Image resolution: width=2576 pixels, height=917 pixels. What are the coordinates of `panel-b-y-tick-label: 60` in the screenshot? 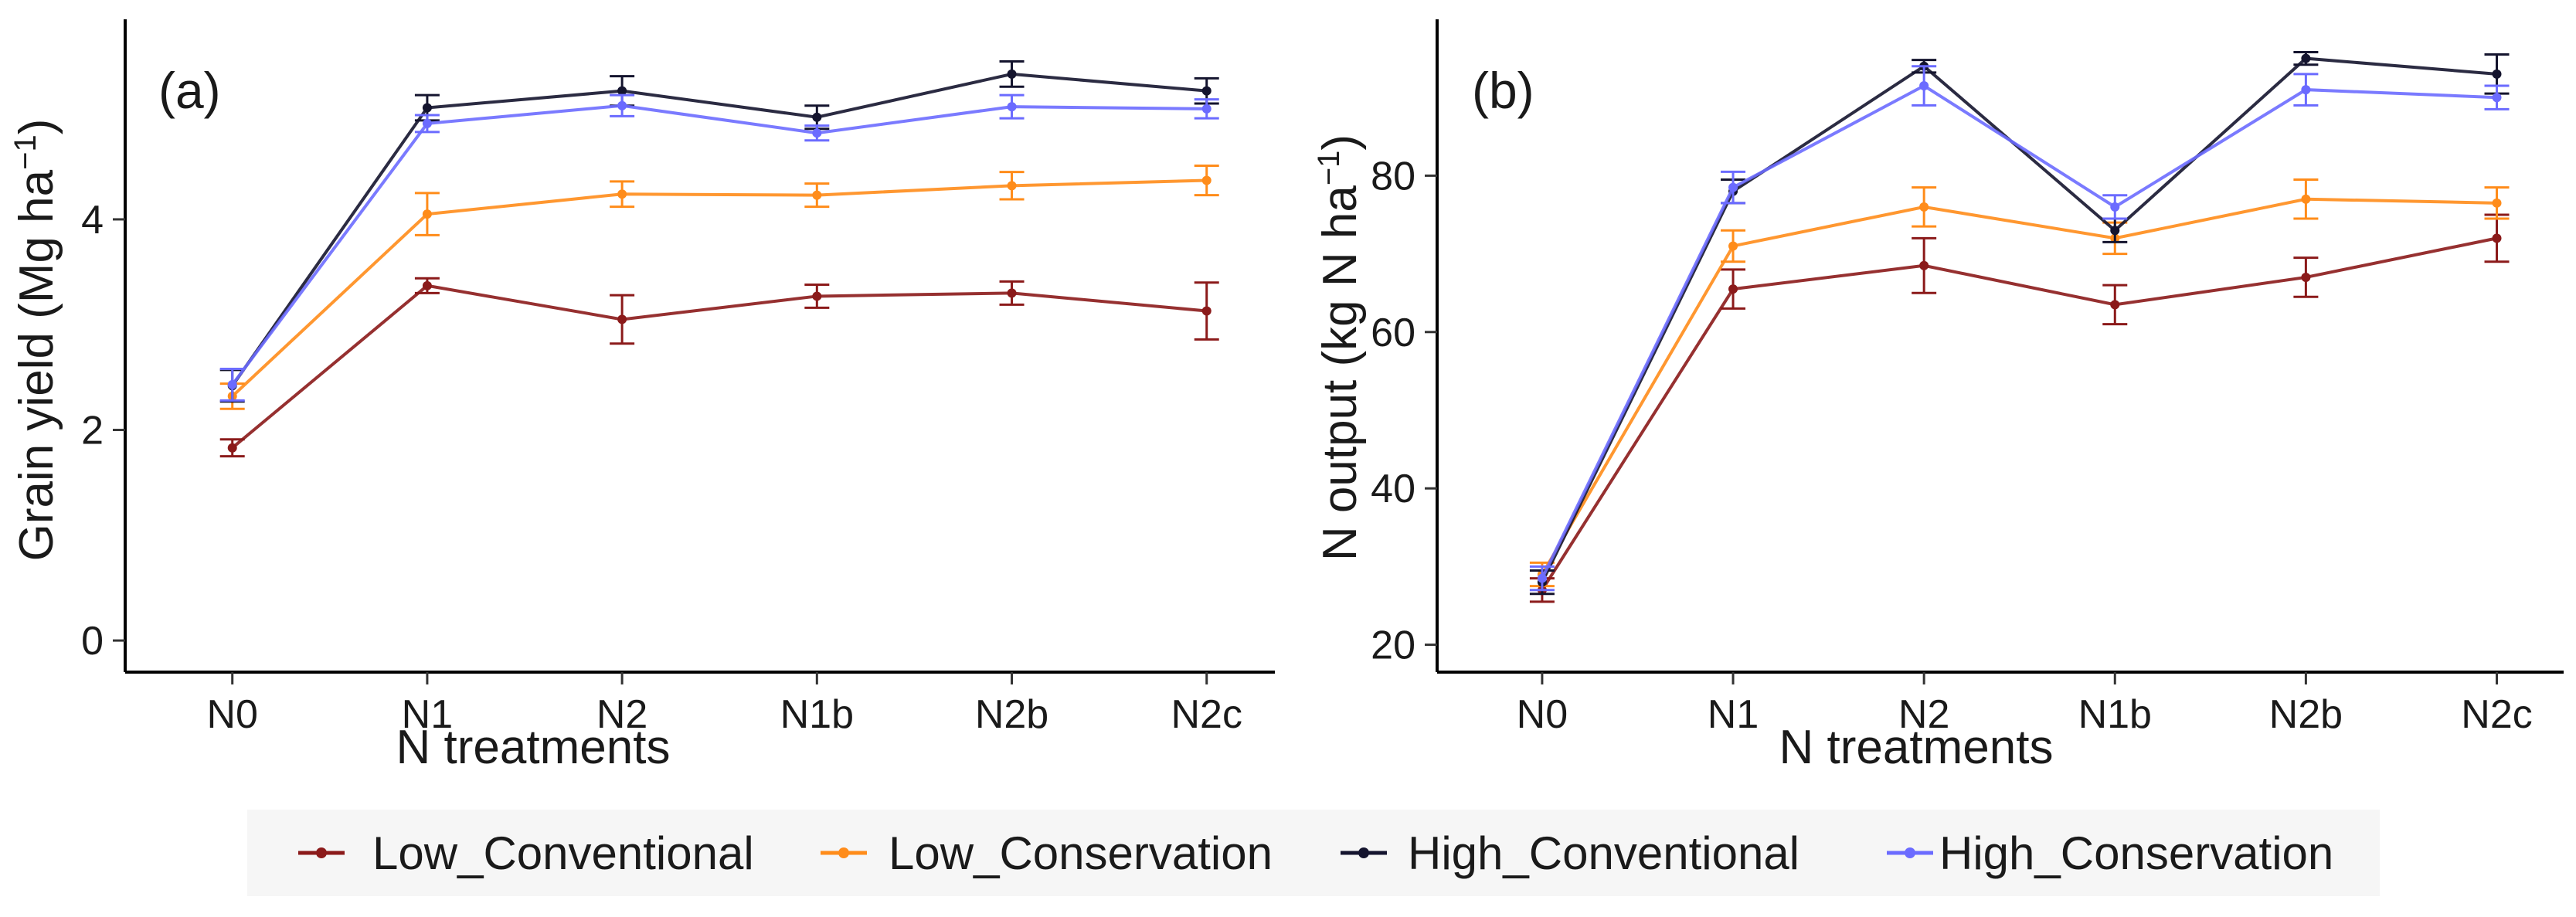 It's located at (1393, 333).